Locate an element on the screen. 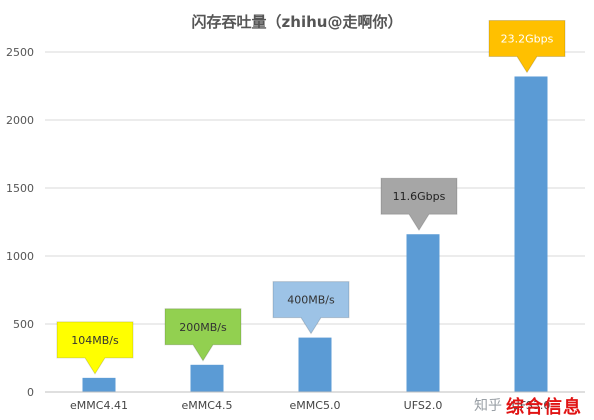 This screenshot has width=594, height=420. data-label: 11.6Gbps is located at coordinates (419, 196).